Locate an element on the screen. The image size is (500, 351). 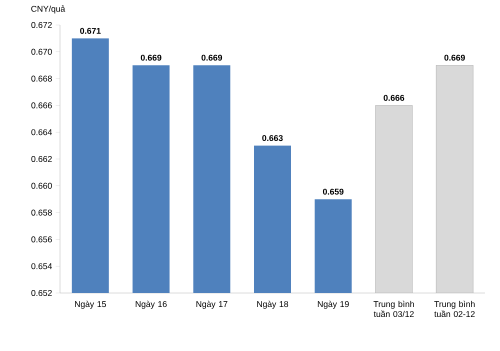
y-tick-label: 0.672 is located at coordinates (41, 25).